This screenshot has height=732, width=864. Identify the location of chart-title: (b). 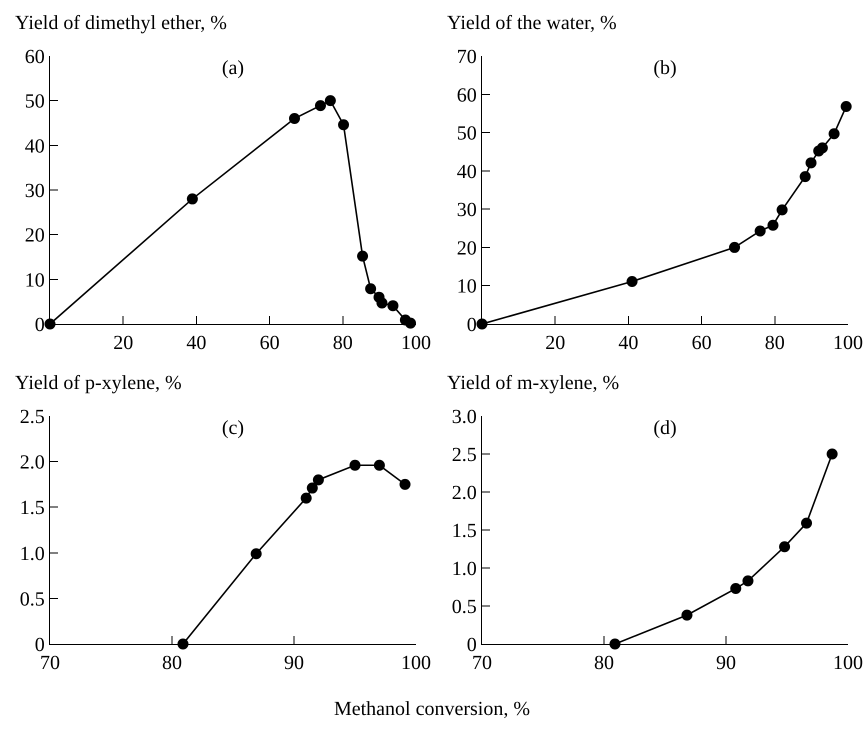
(665, 68).